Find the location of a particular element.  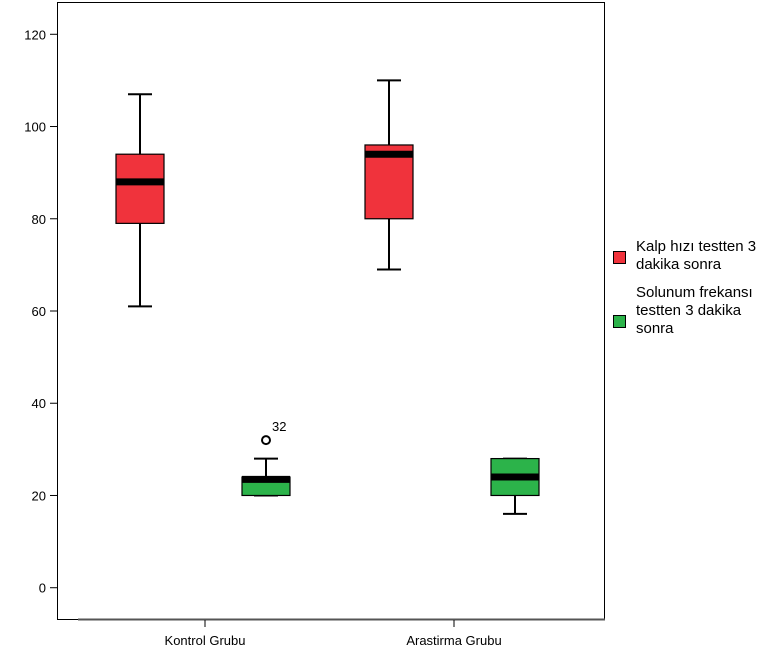

legend-label-kalp: Kalp hızı testten 3 dakika sonra is located at coordinates (696, 256).